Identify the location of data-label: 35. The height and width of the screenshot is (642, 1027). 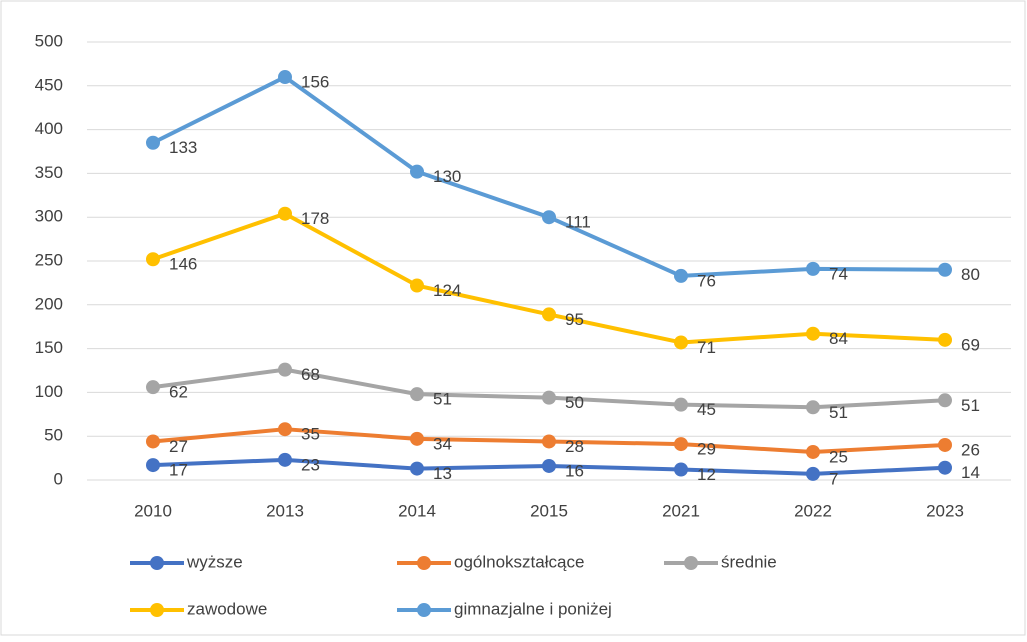
(310, 434).